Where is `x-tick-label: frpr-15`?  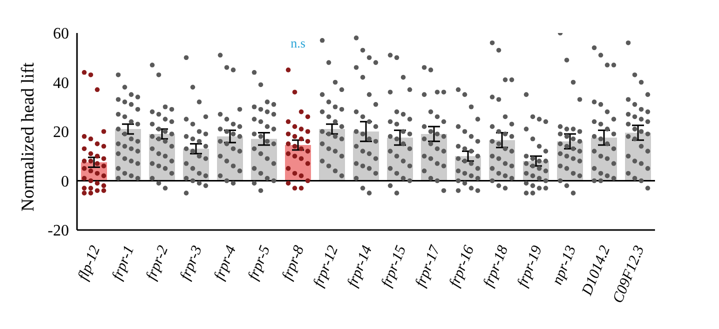
x-tick-label: frpr-15 is located at coordinates (394, 266).